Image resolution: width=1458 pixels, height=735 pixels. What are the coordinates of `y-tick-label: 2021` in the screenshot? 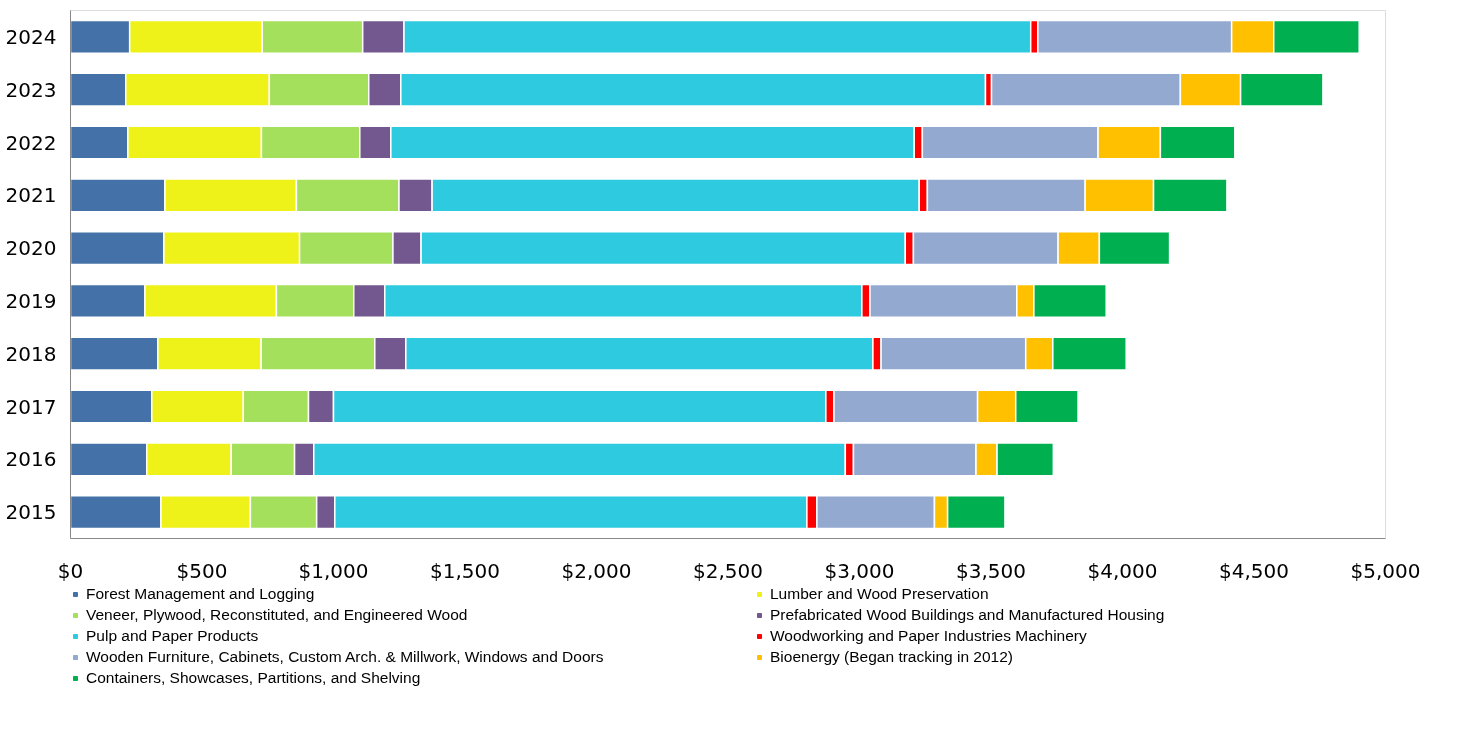 It's located at (31, 195).